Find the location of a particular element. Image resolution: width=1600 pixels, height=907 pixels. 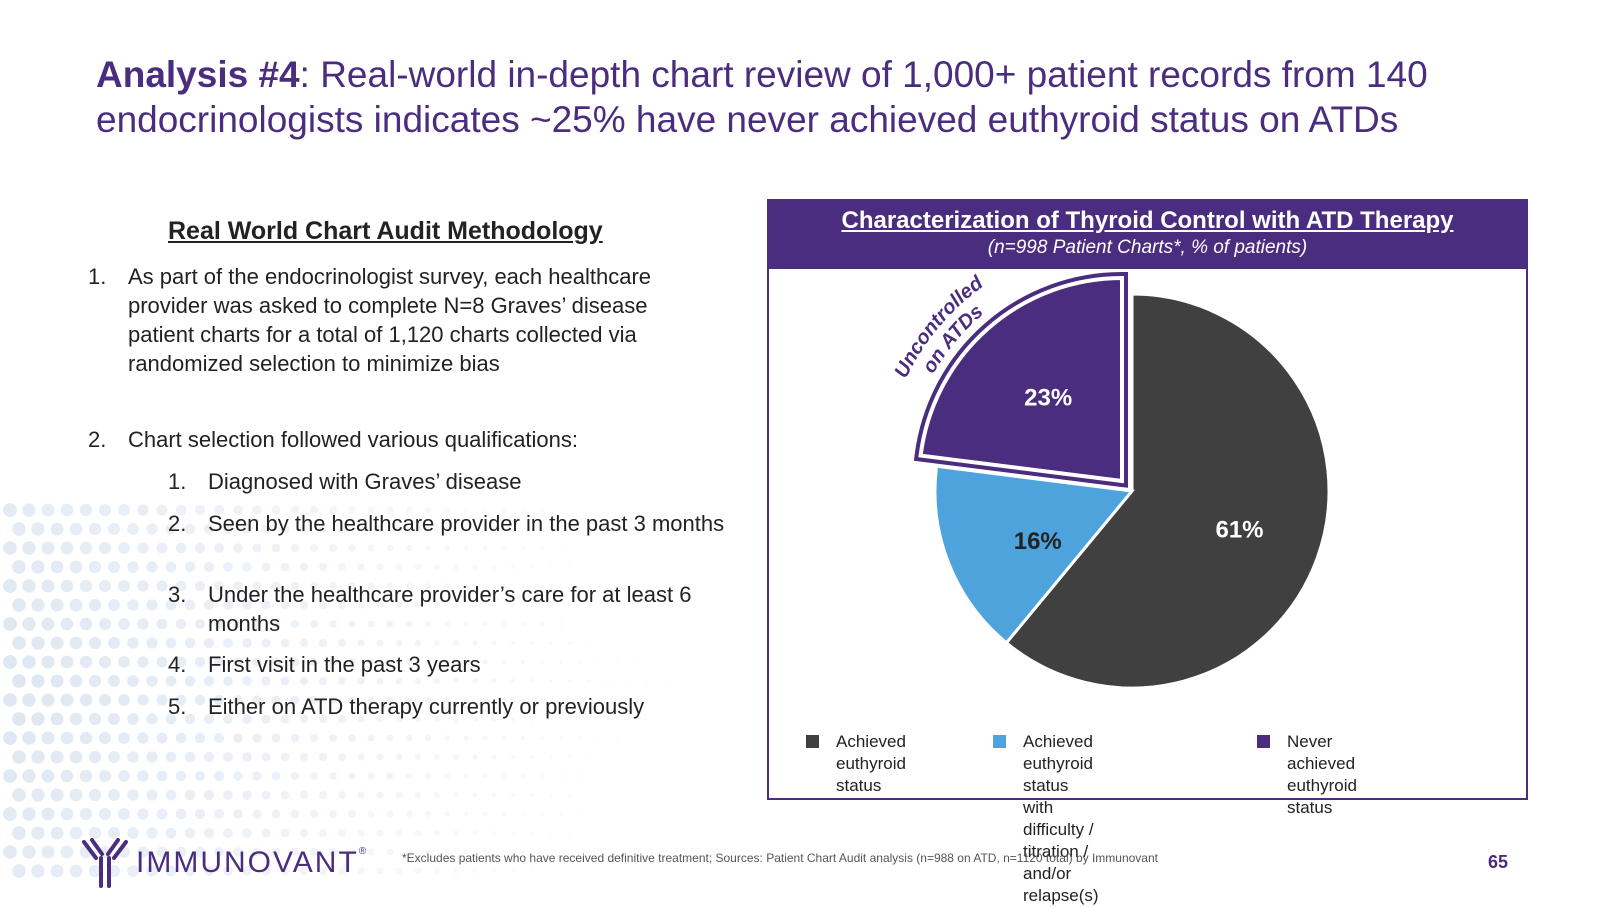

legend-swatch is located at coordinates (1263, 741).